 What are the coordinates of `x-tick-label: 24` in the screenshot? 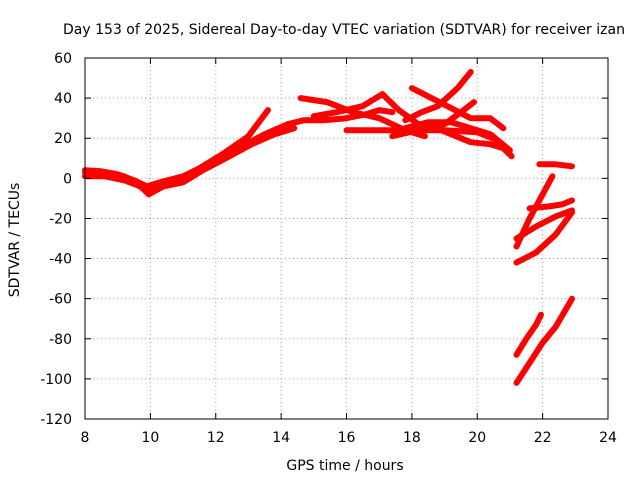 It's located at (608, 438).